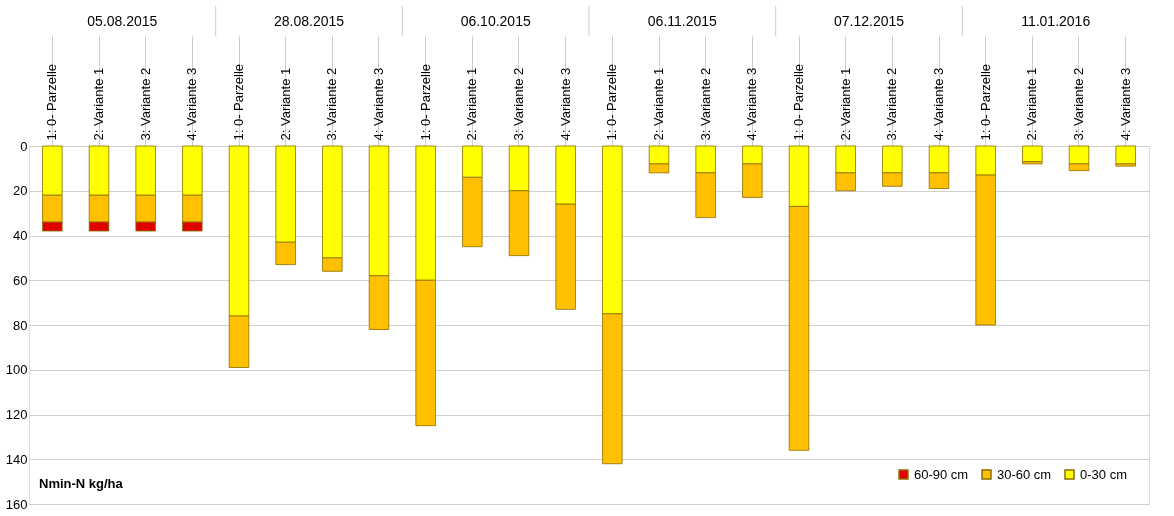 This screenshot has height=516, width=1174. Describe the element at coordinates (869, 21) in the screenshot. I see `text: 07.12.2015` at that location.